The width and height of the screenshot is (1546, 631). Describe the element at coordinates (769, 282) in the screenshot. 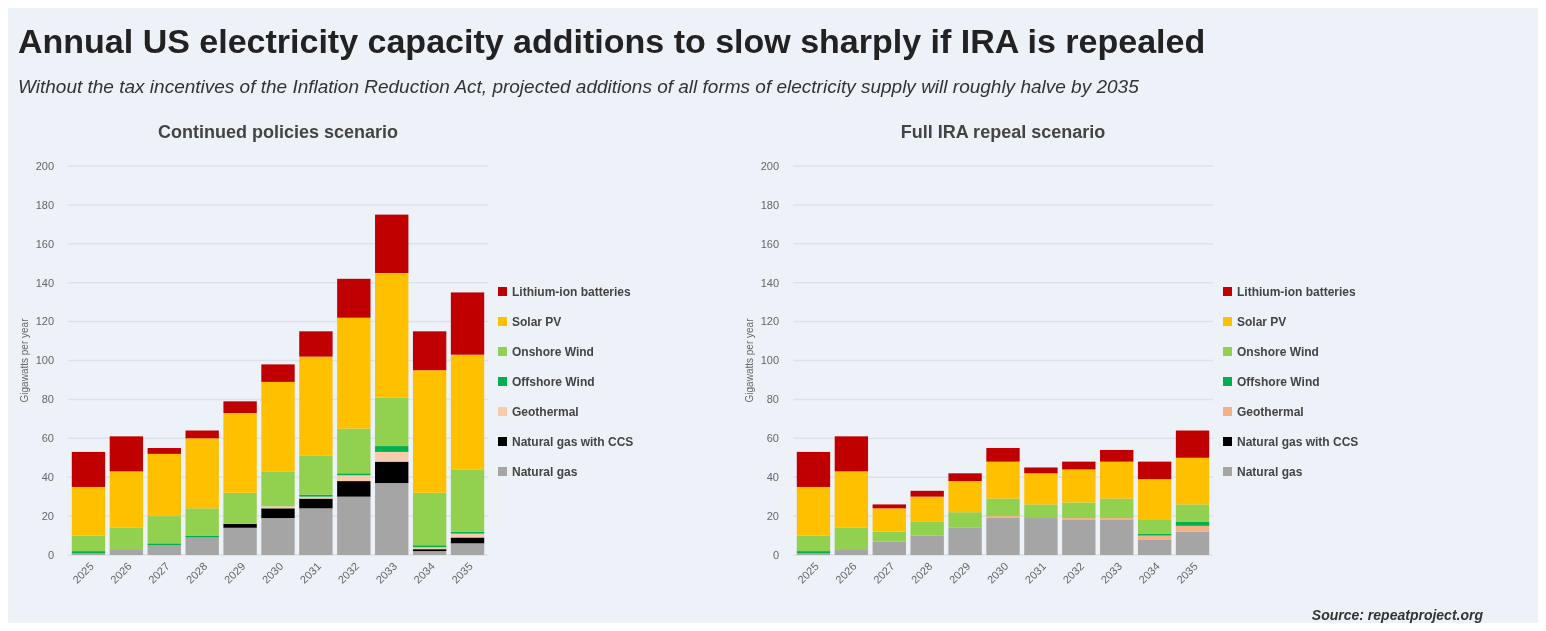

I see `y-tick-label: 140` at that location.